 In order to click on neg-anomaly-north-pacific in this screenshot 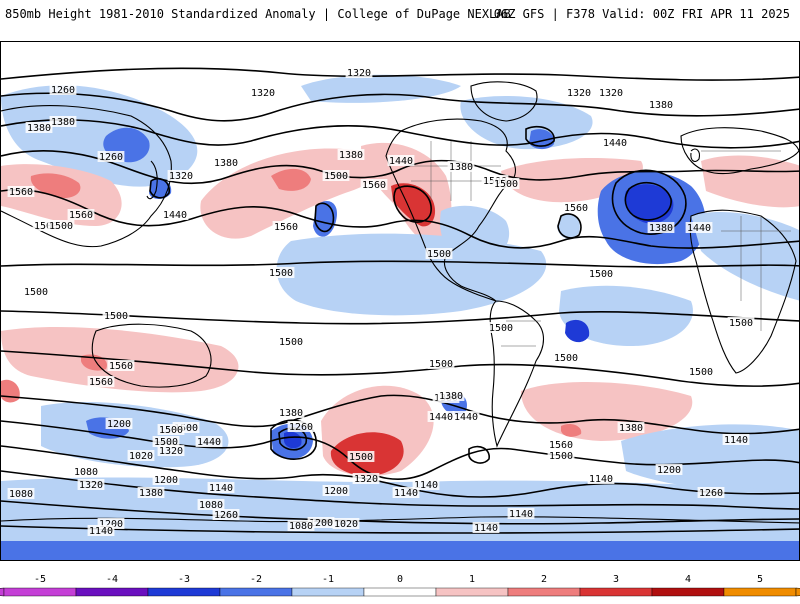, I will do `click(99, 136)`.